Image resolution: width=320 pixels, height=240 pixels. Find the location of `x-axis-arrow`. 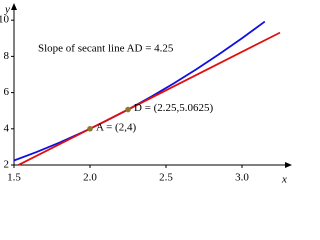

x-axis-arrow is located at coordinates (288, 165).